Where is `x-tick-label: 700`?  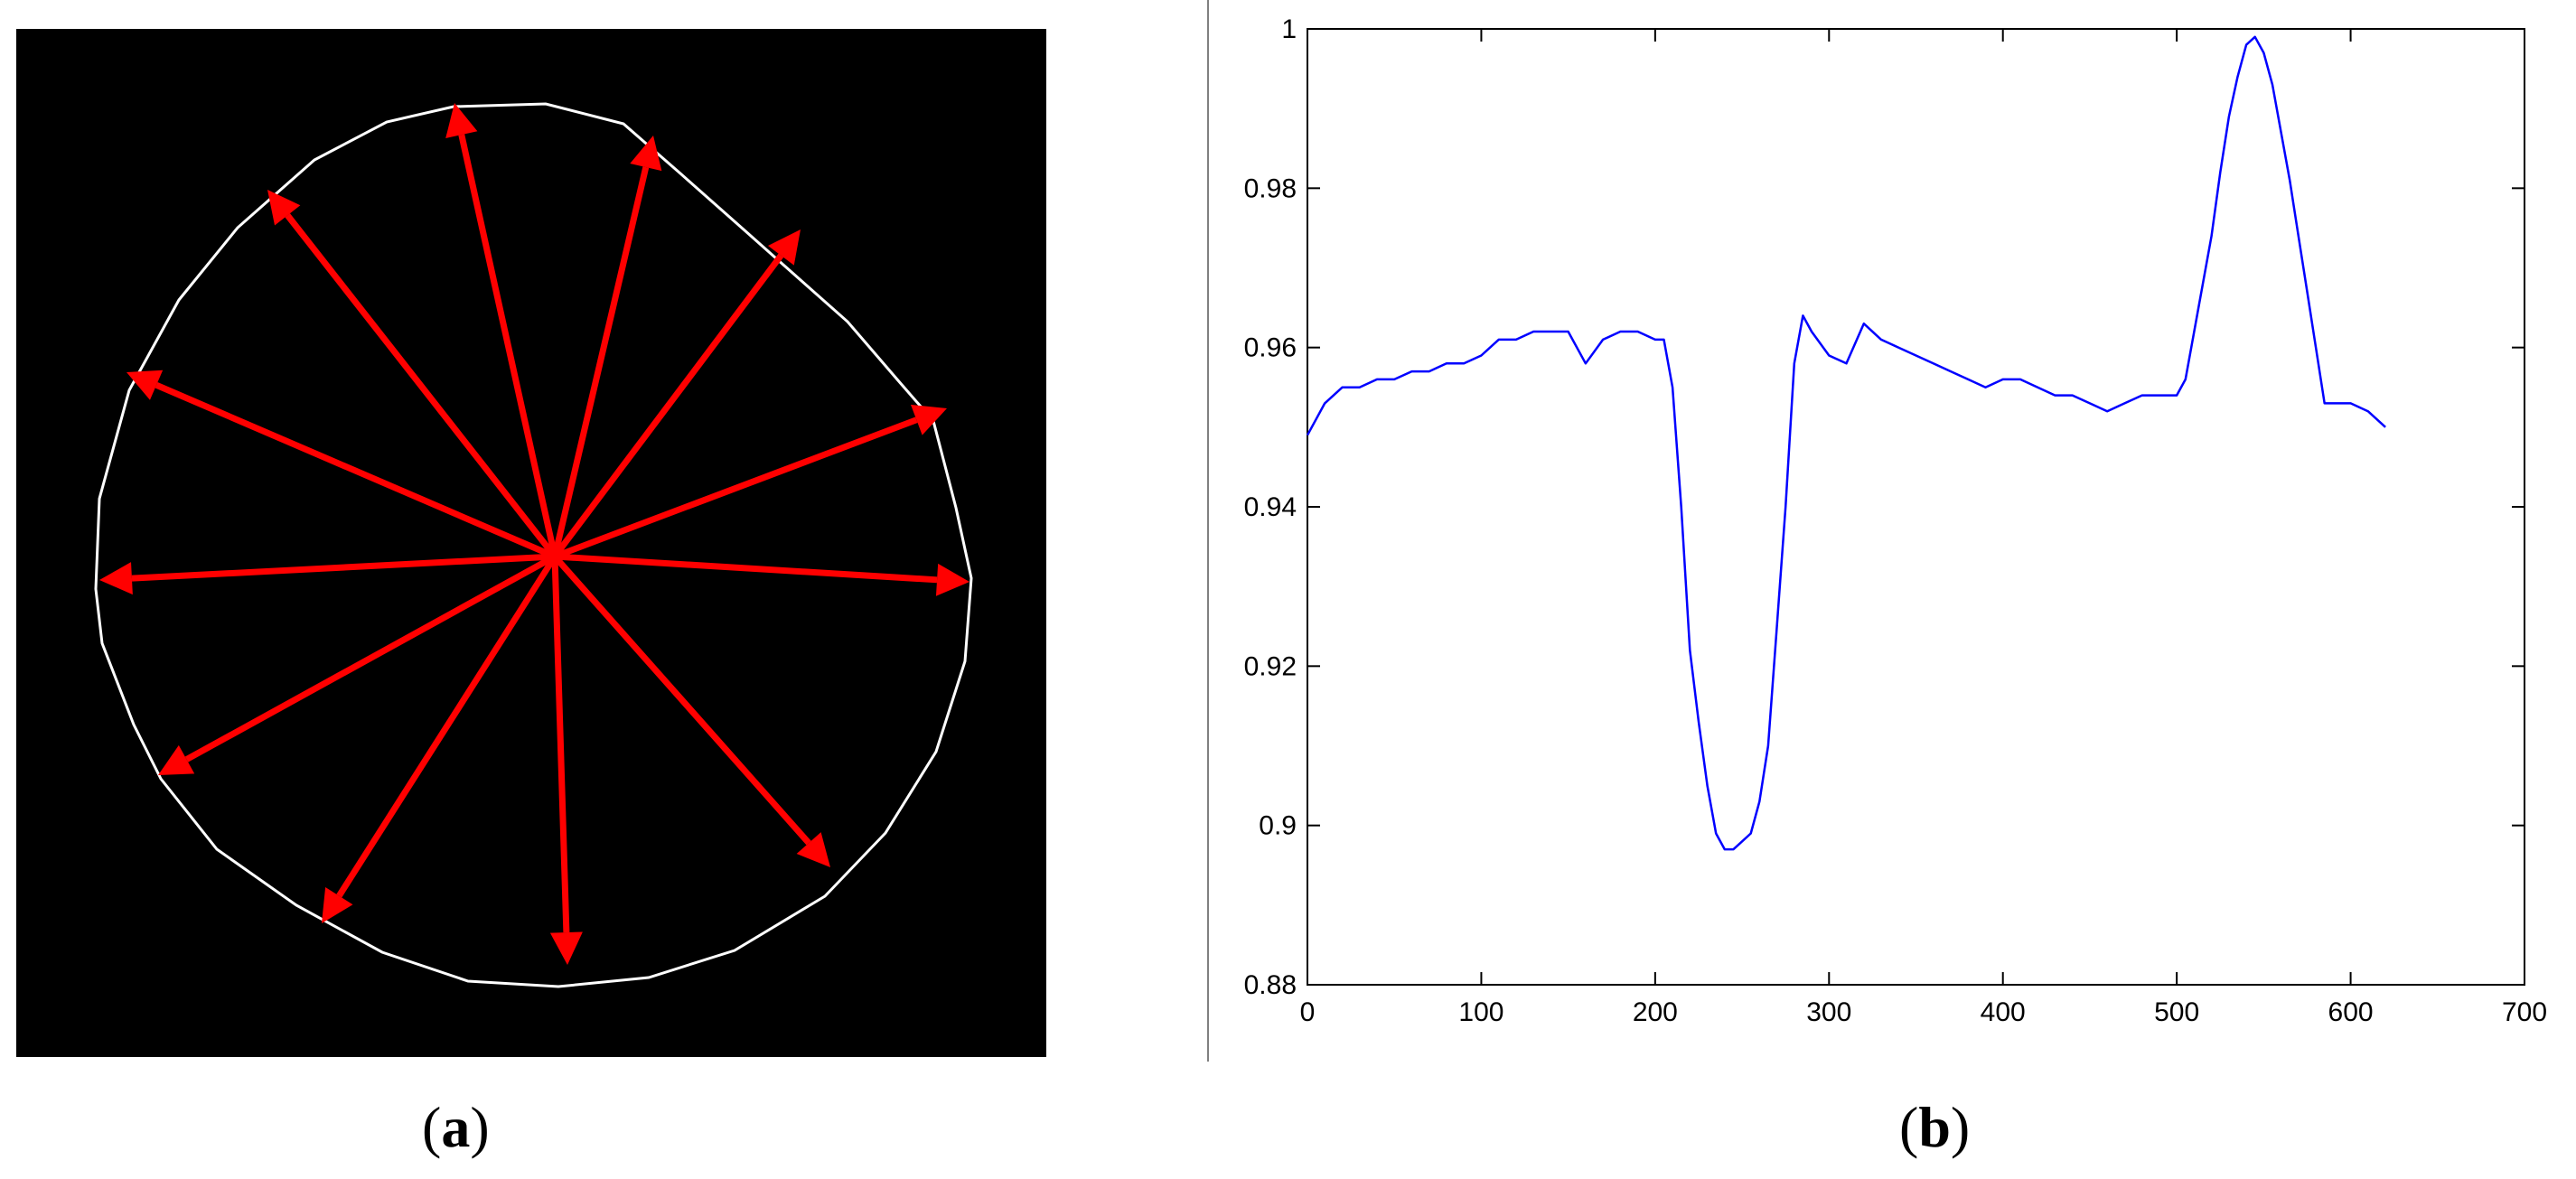 x-tick-label: 700 is located at coordinates (2524, 1012).